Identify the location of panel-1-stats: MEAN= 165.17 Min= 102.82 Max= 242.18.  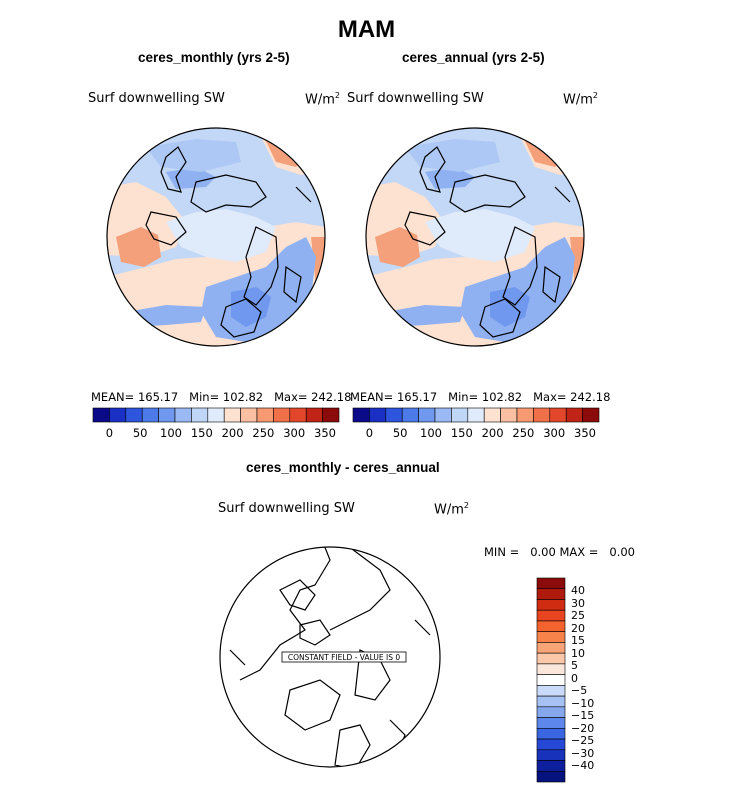
(221, 397).